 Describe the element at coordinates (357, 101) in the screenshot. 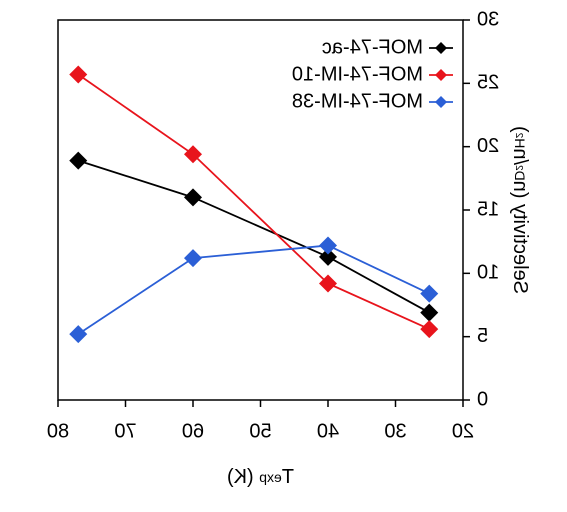

I see `legend-label: MOF-74-IM-38` at that location.